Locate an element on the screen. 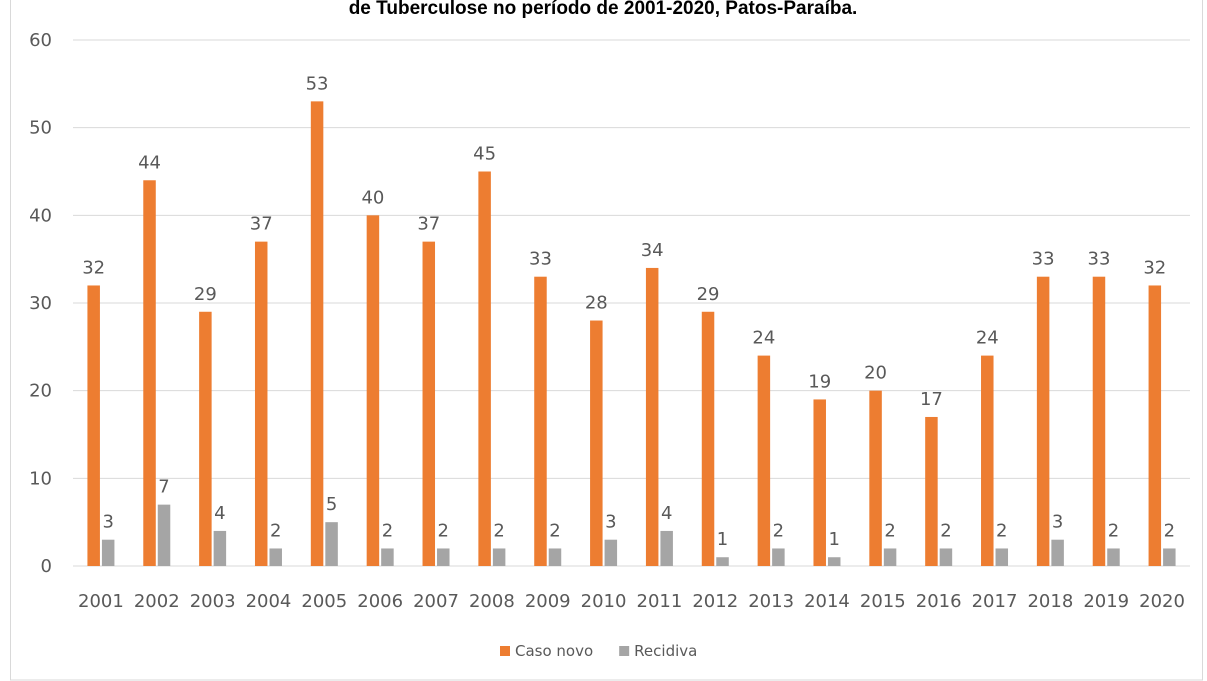 The image size is (1207, 681). data-label: 20 is located at coordinates (875, 373).